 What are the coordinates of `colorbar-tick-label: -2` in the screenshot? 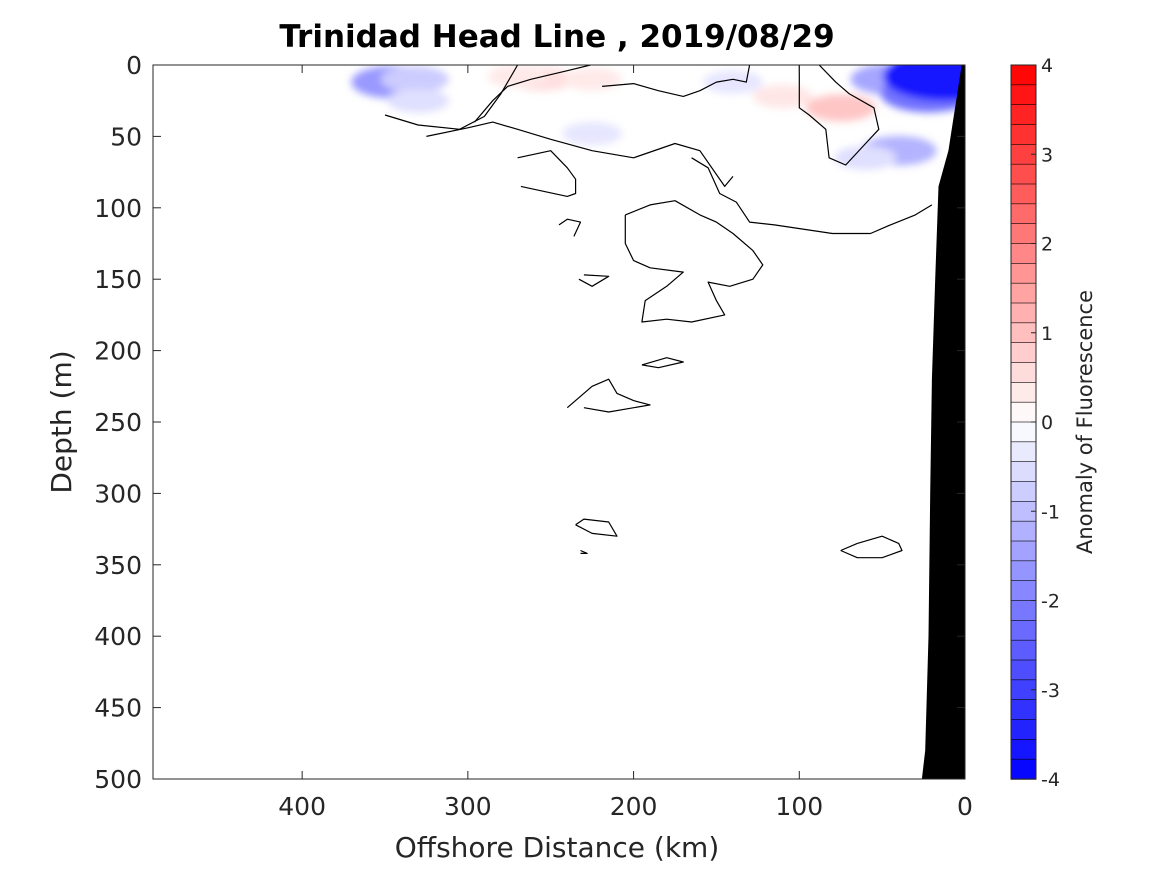 It's located at (1050, 602).